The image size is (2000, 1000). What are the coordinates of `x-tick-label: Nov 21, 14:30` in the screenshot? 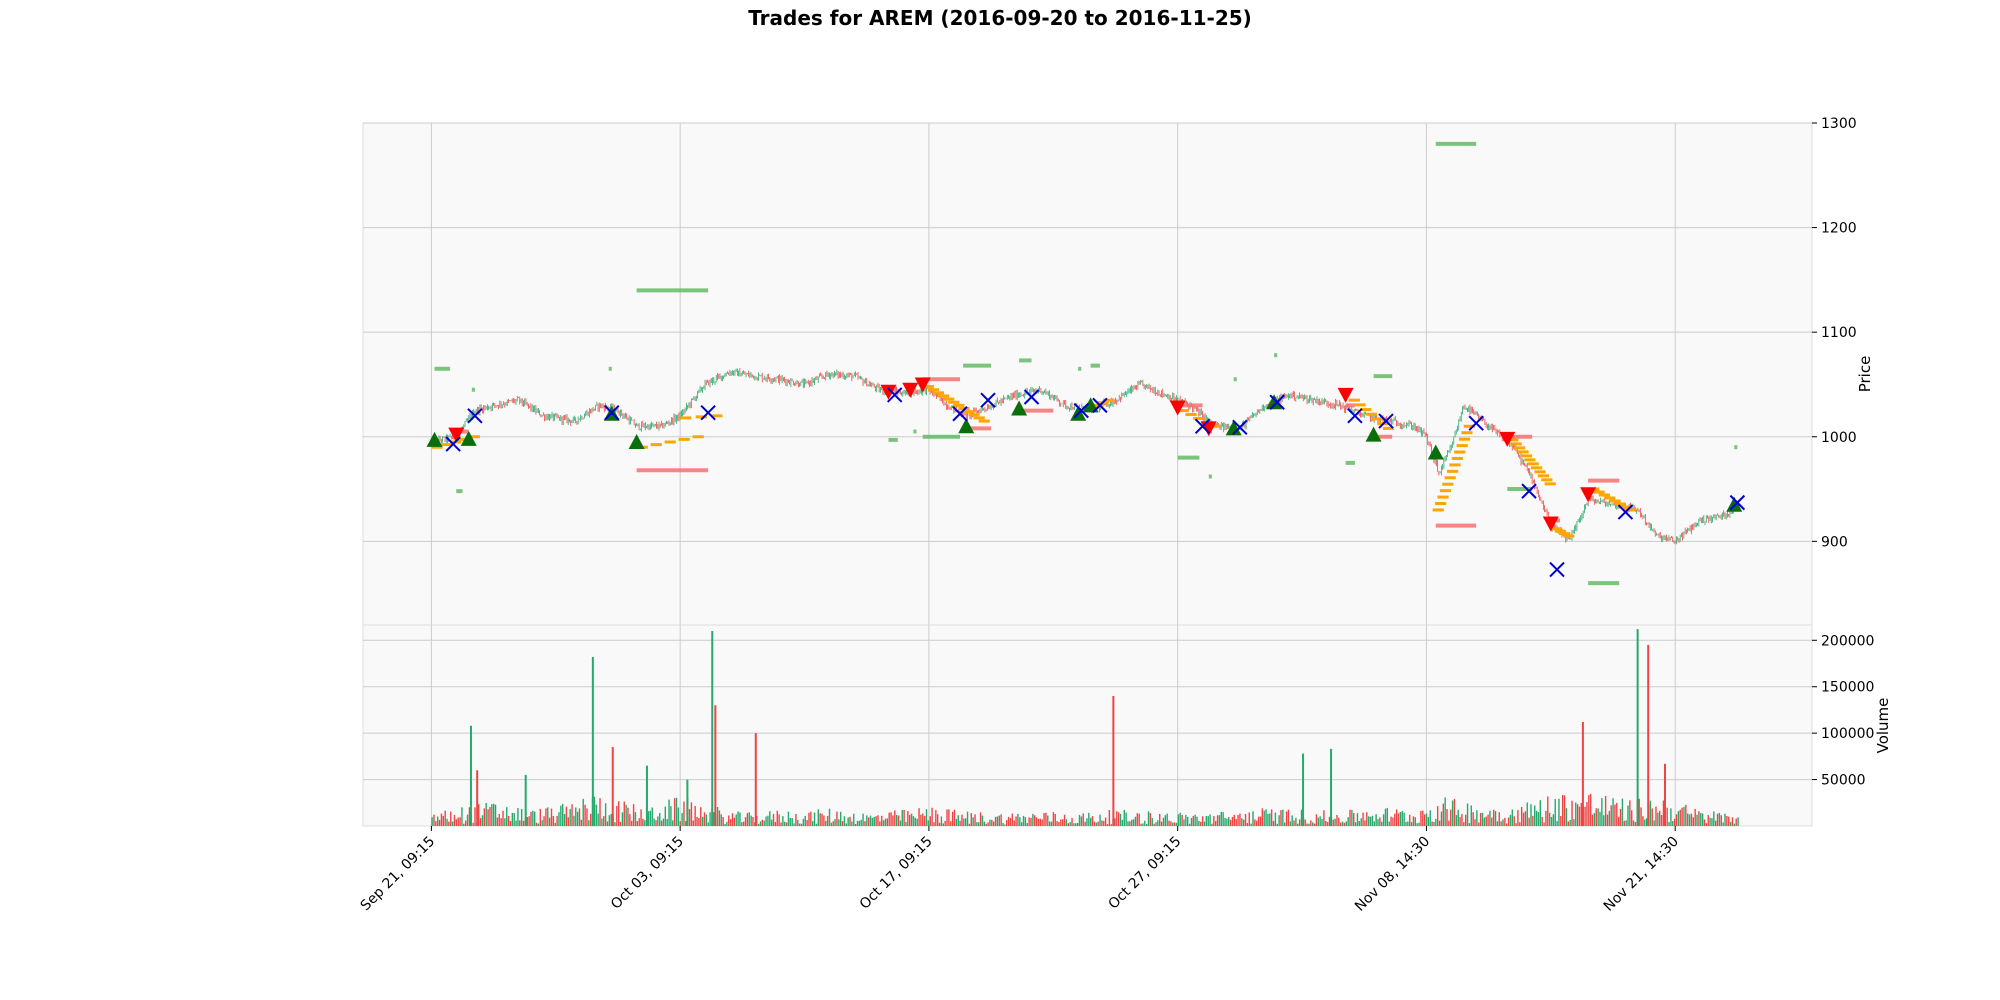 It's located at (1641, 874).